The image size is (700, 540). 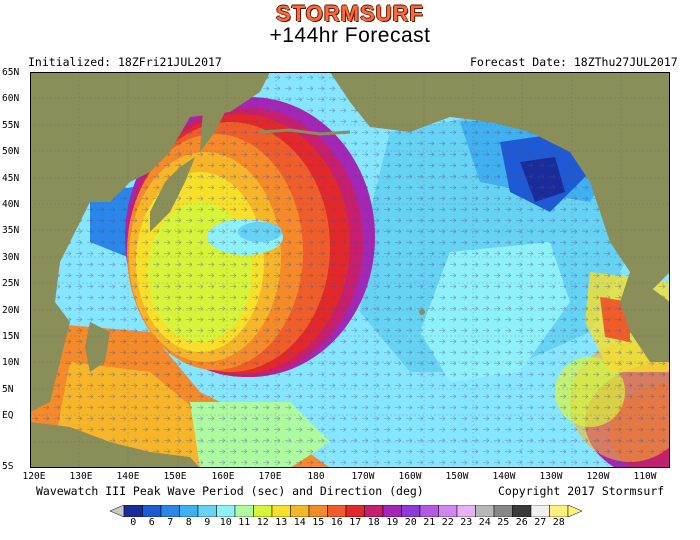 I want to click on colorbar-label: 14, so click(x=299, y=522).